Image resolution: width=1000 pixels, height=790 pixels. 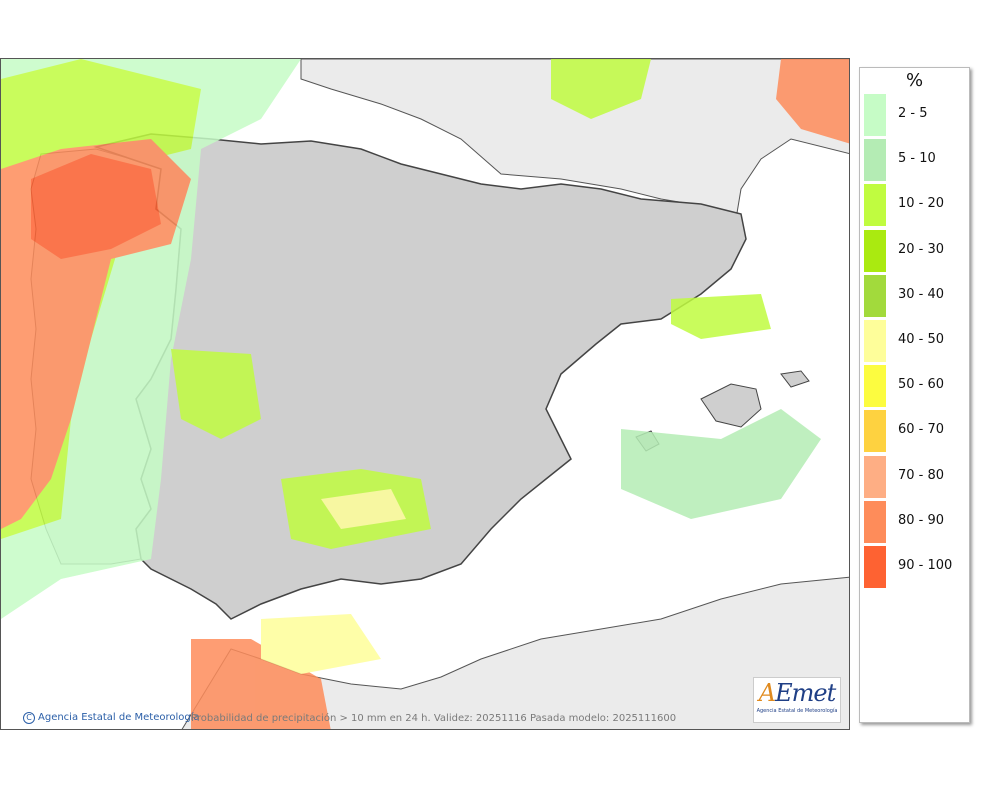 I want to click on legend-item: 30 - 40, so click(x=916, y=295).